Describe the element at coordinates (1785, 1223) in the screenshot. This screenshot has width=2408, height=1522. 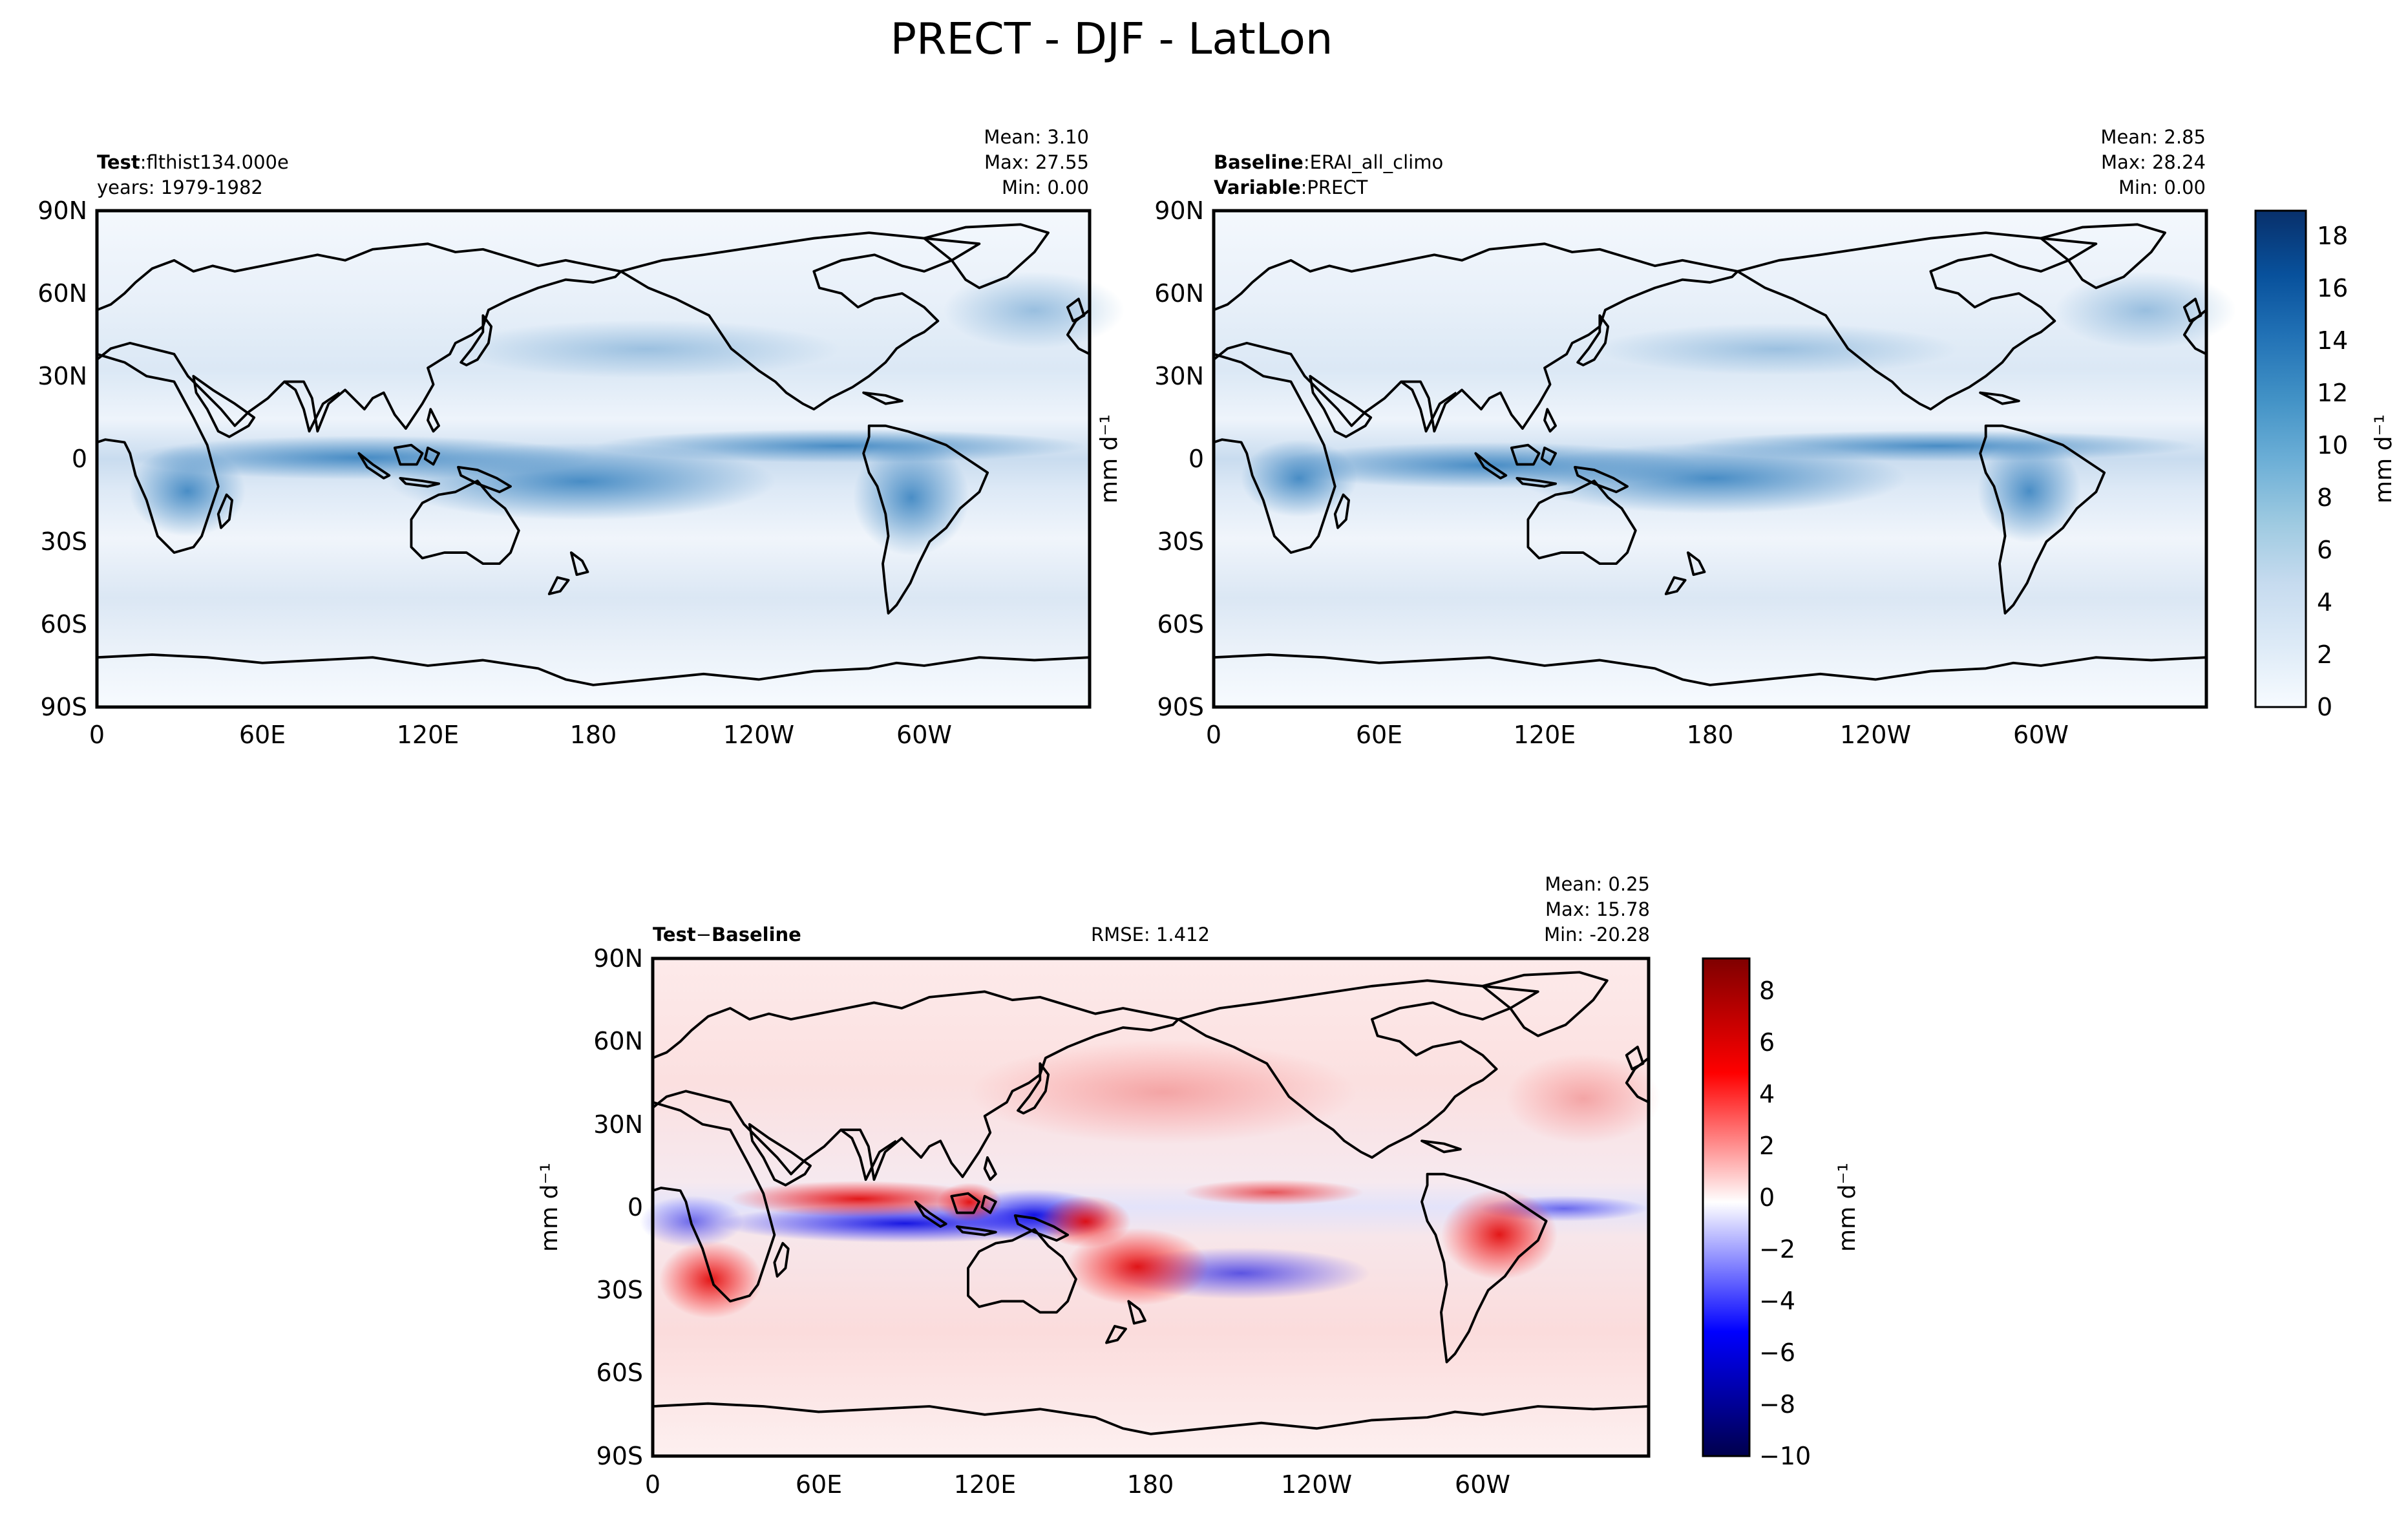
I see `difference-colorbar-ticks: −10 −8 −6 −4 −2 0 2 4 6 8` at that location.